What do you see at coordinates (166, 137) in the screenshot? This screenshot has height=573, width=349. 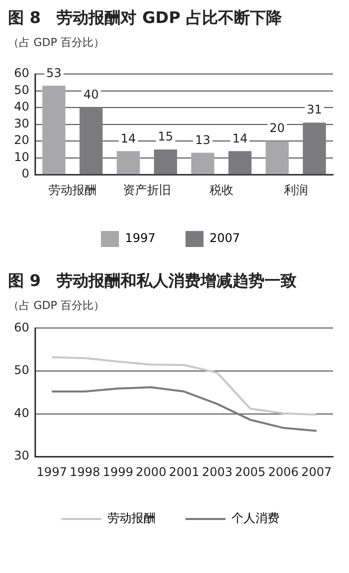 I see `data-label: 15` at bounding box center [166, 137].